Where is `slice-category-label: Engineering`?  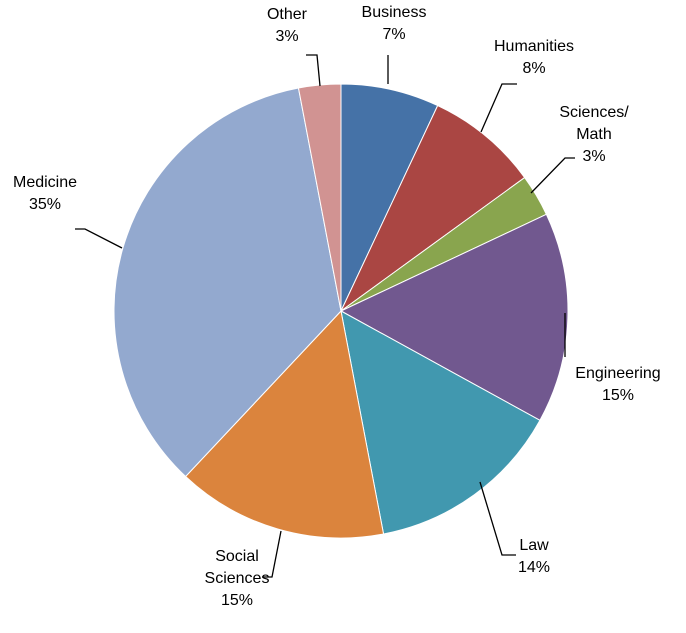 slice-category-label: Engineering is located at coordinates (617, 373).